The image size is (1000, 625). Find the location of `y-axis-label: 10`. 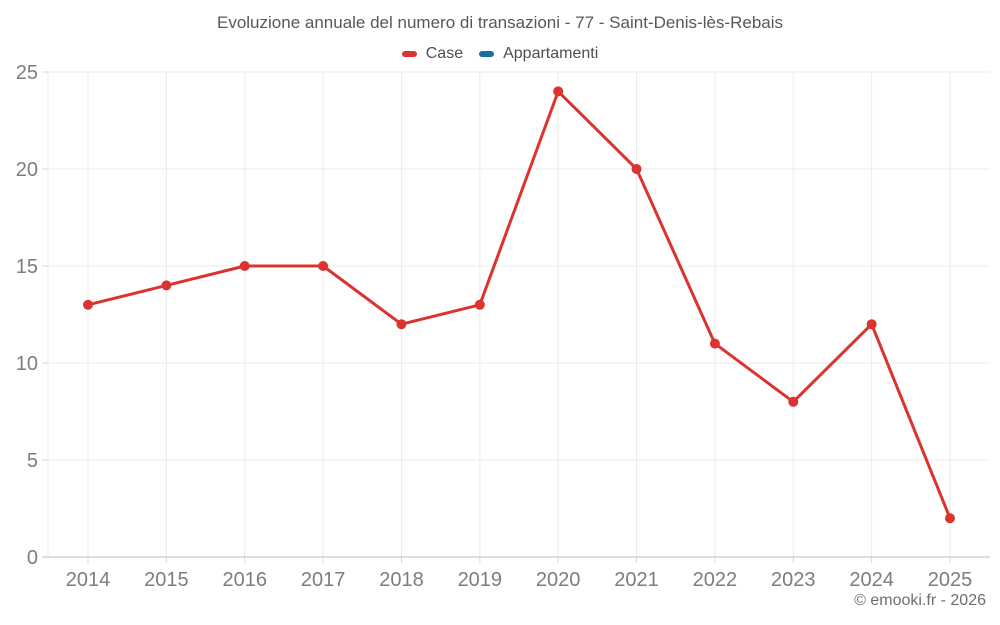

y-axis-label: 10 is located at coordinates (27, 364).